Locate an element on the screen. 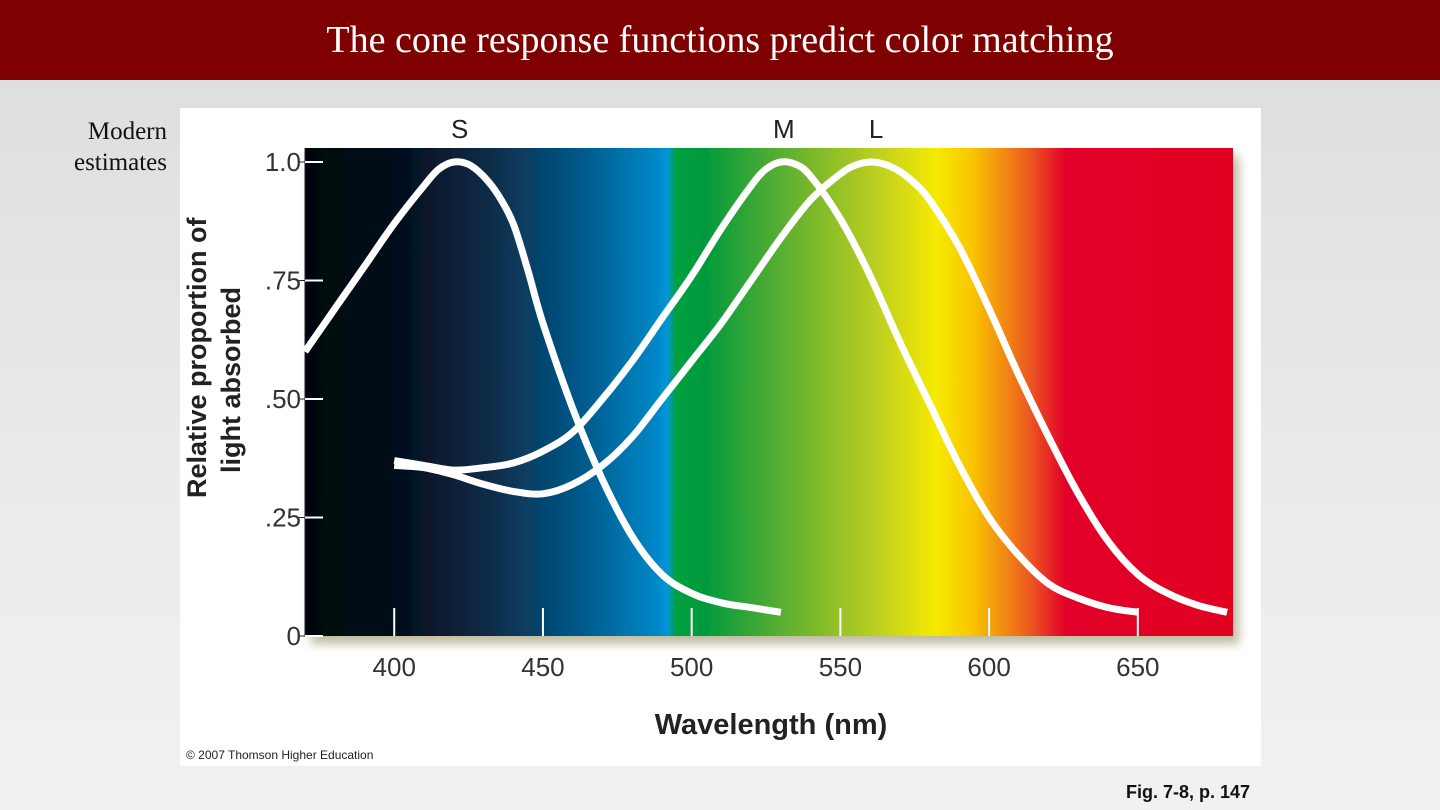  y-tick-label-2: .50 is located at coordinates (283, 399).